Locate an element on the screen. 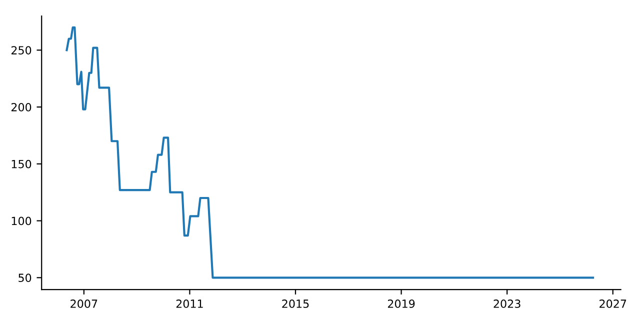  y-tick-label: 200 is located at coordinates (21, 107).